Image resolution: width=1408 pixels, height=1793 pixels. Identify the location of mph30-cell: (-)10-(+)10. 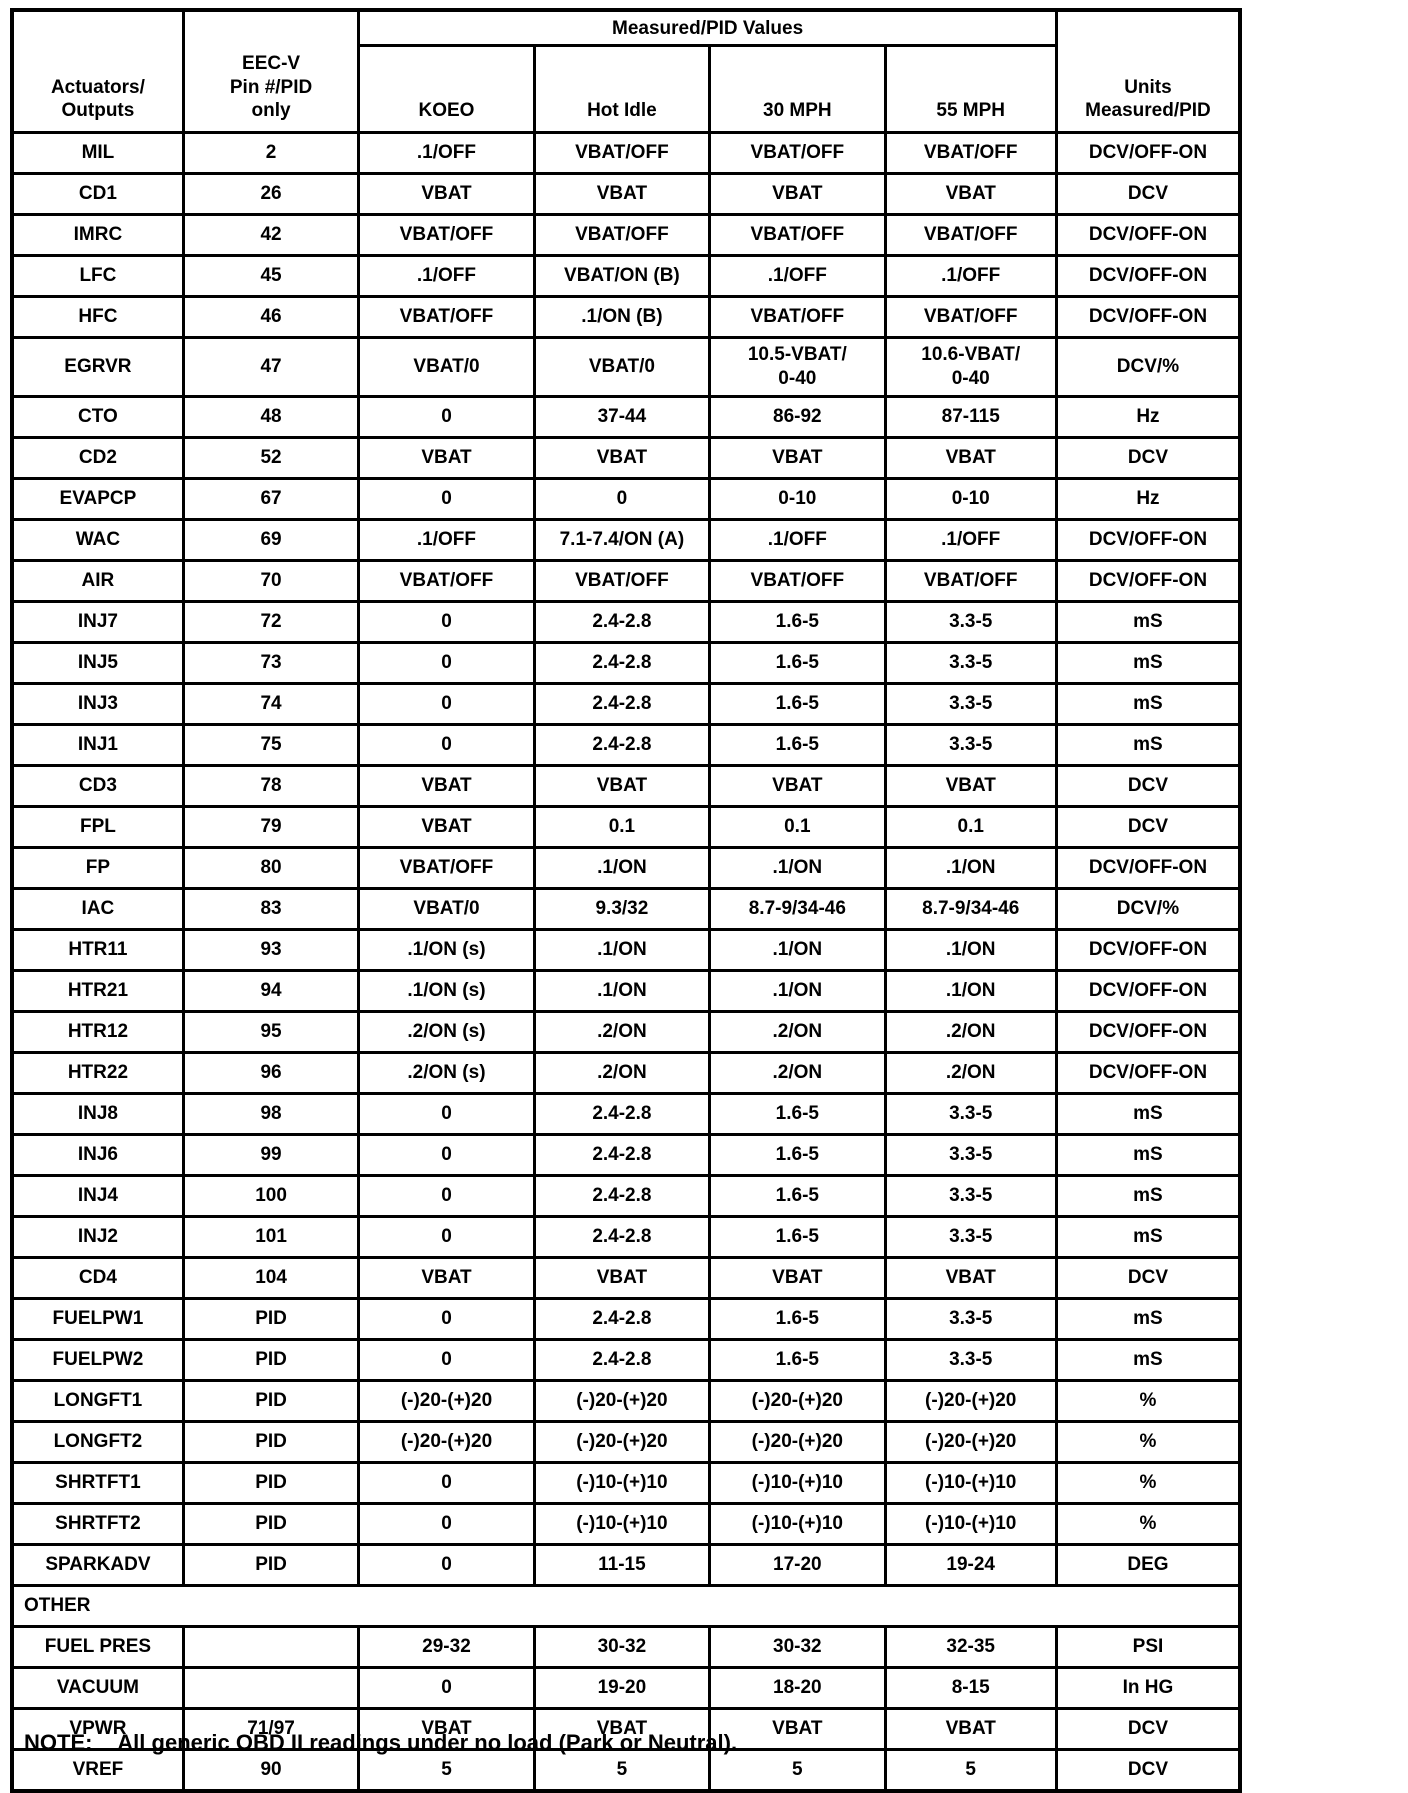
(797, 1482).